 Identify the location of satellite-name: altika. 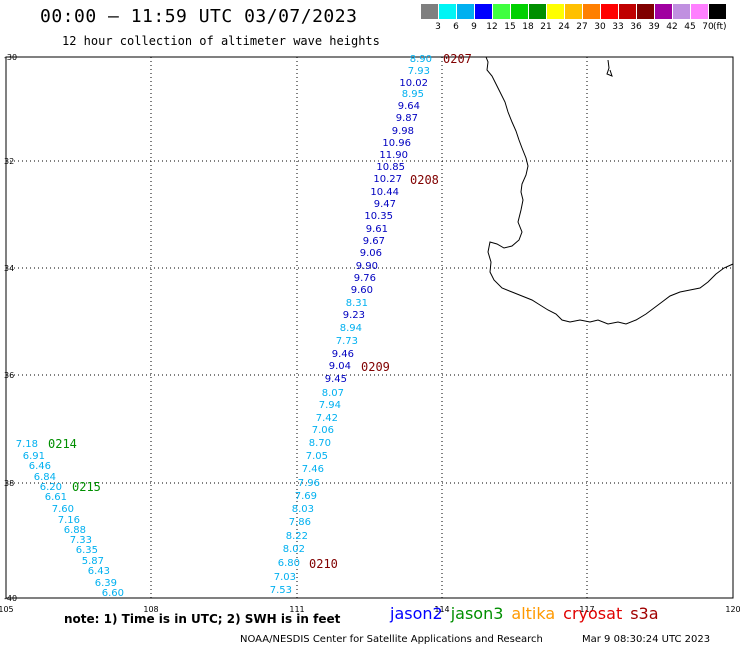
(533, 613).